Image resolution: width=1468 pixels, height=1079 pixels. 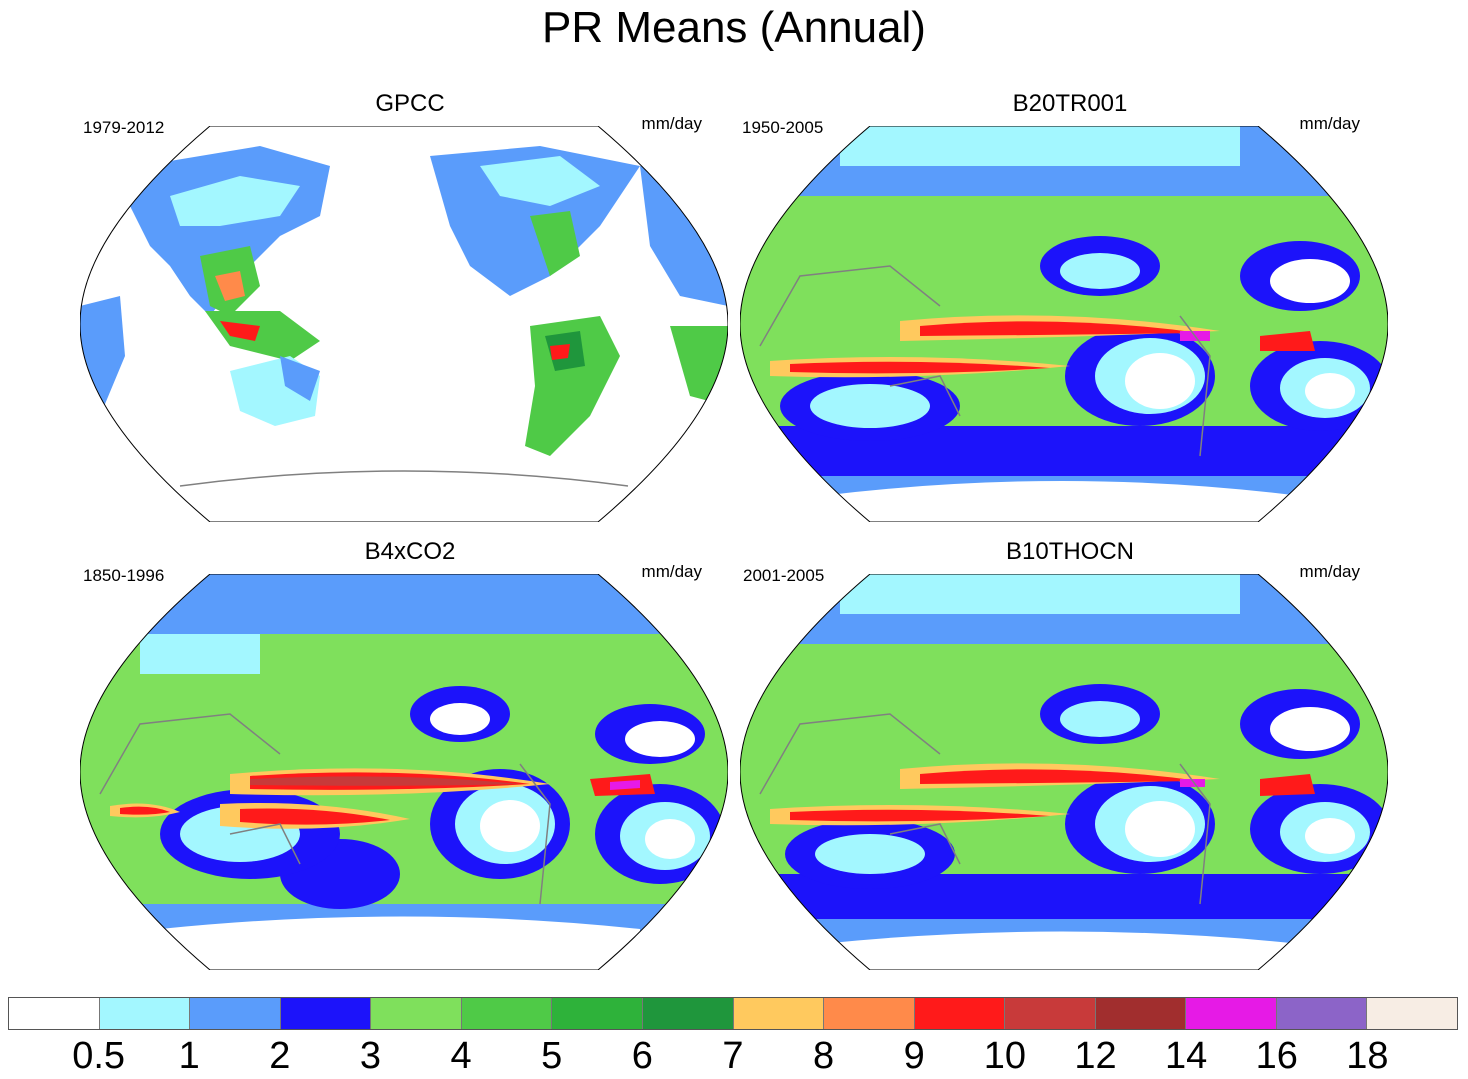 I want to click on panel-title: B10THOCN, so click(x=1070, y=551).